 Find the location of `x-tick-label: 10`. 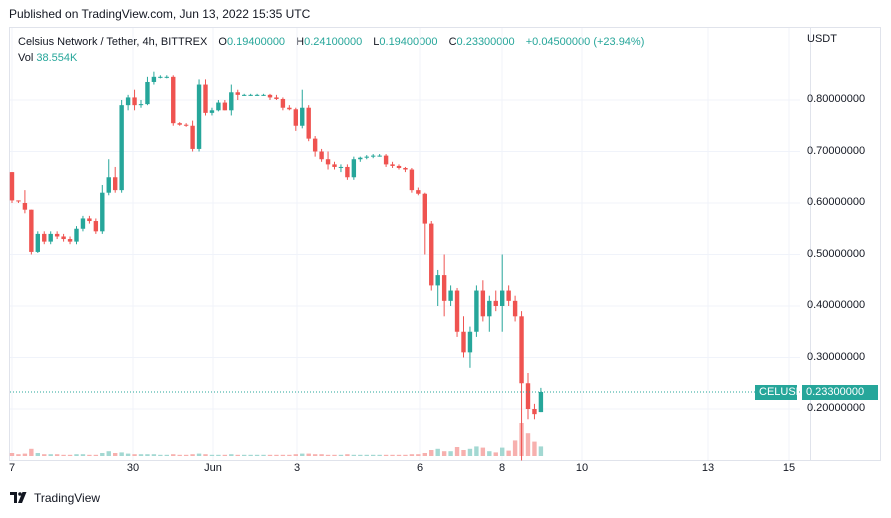

x-tick-label: 10 is located at coordinates (582, 468).